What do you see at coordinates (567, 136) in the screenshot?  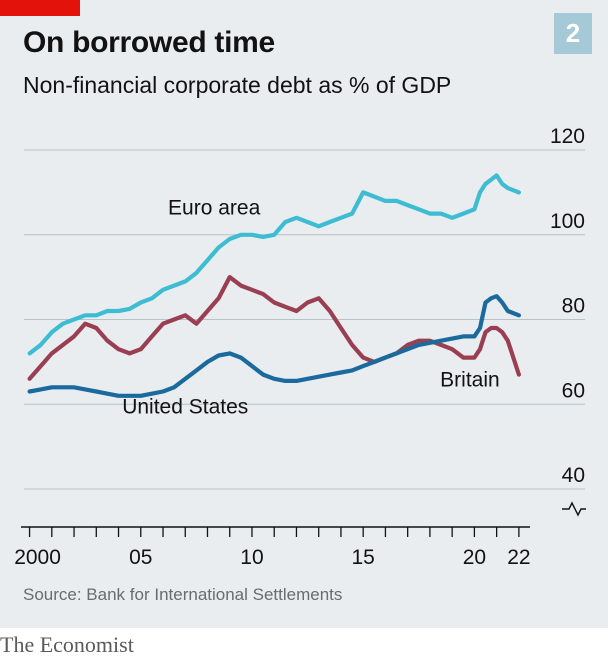 I see `y-tick-label-120: 120` at bounding box center [567, 136].